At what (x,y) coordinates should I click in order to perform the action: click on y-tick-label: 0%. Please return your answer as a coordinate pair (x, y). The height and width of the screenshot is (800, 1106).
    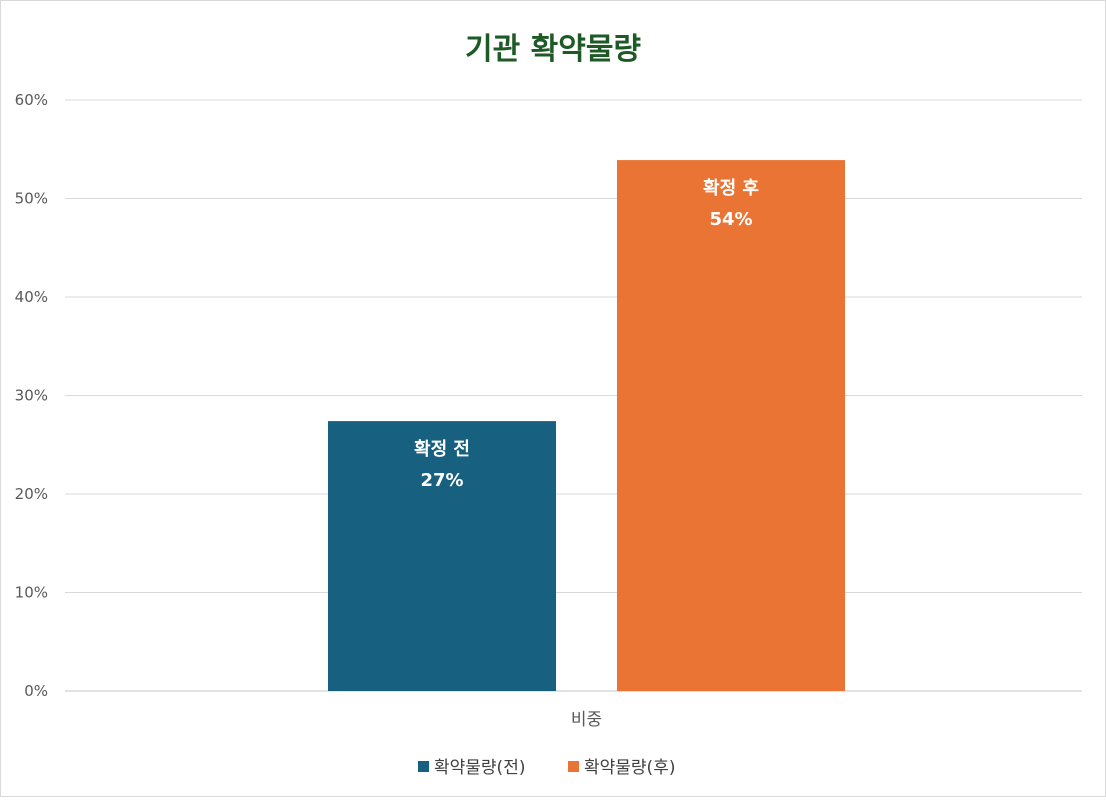
    Looking at the image, I should click on (36, 691).